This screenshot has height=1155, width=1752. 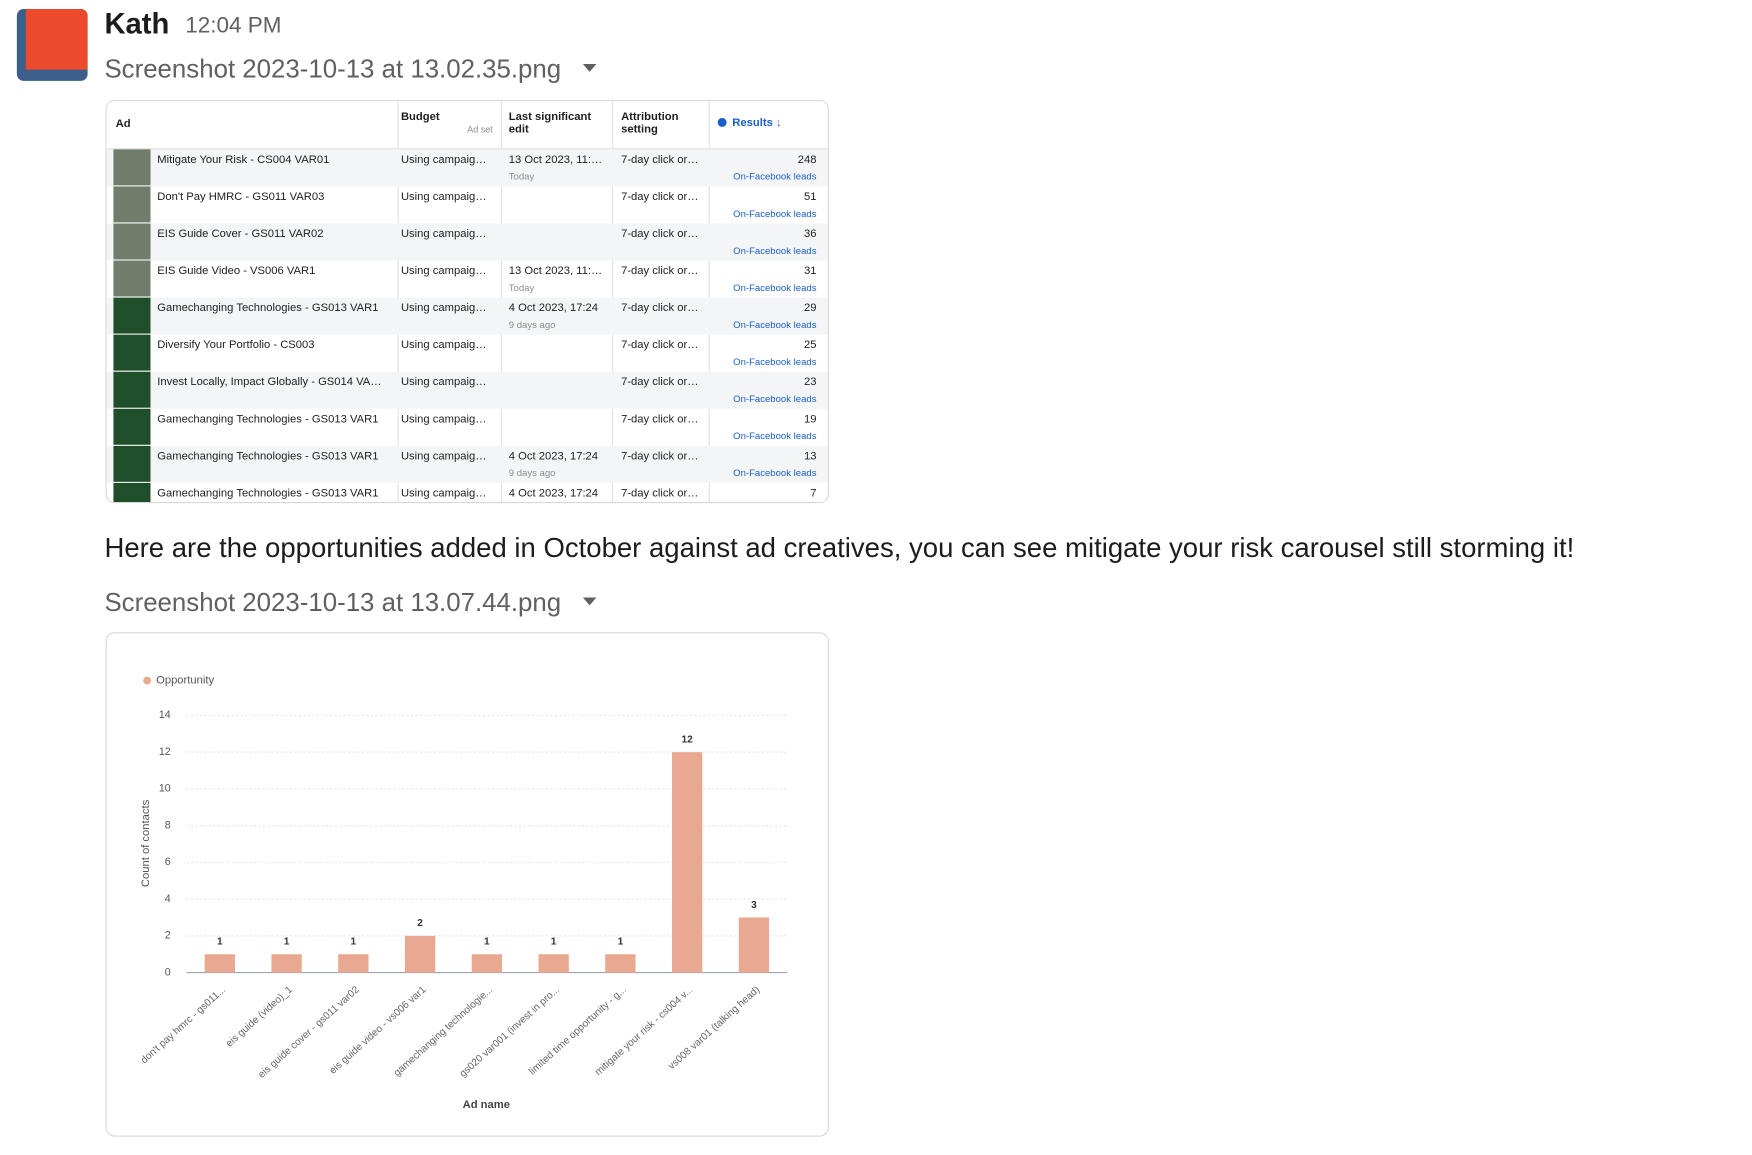 What do you see at coordinates (165, 752) in the screenshot?
I see `y-tick-label: 12` at bounding box center [165, 752].